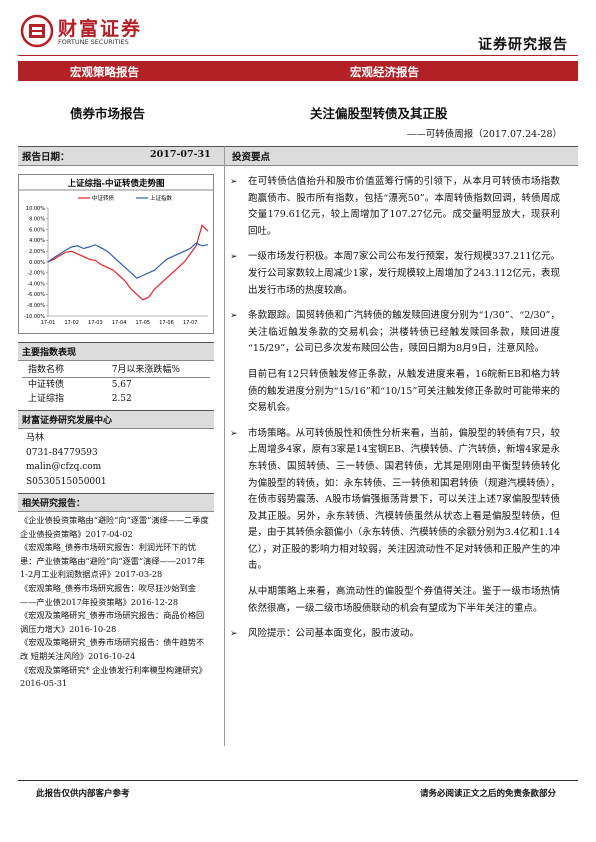 The image size is (596, 842). I want to click on table-cell: 中证转债, so click(46, 385).